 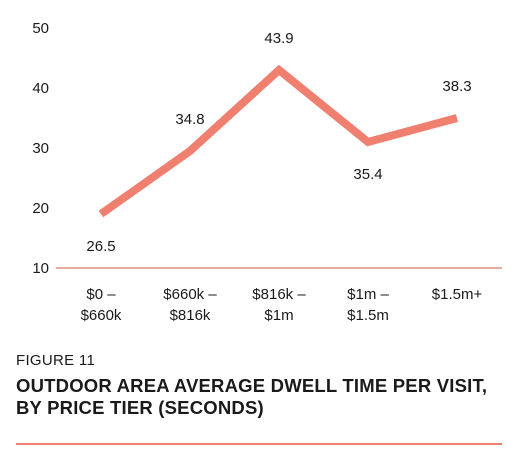 I want to click on data-label: 26.5, so click(x=100, y=246).